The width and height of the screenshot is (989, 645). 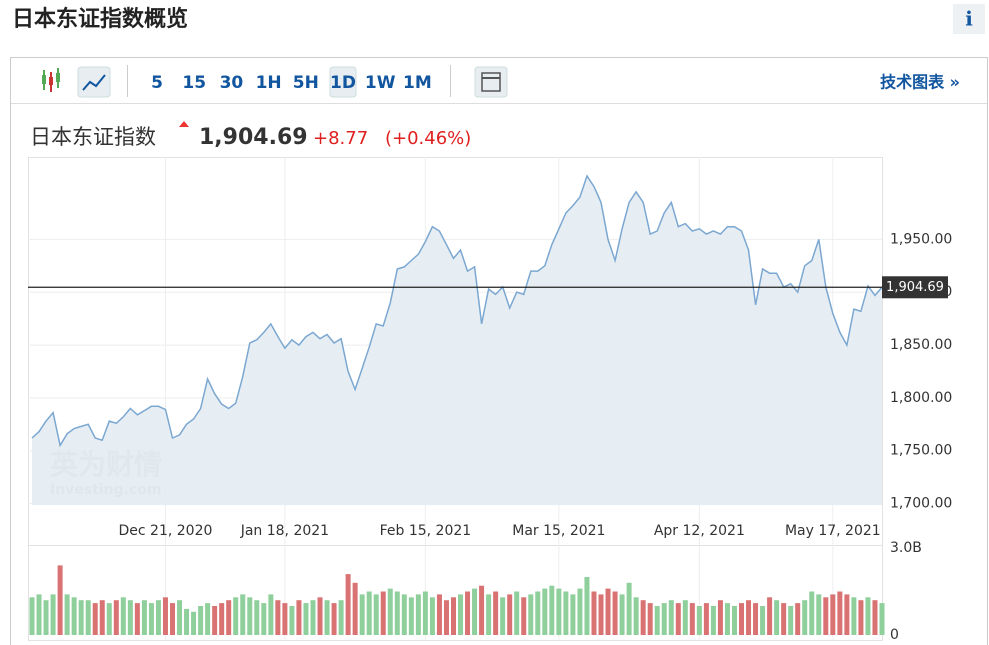 What do you see at coordinates (921, 451) in the screenshot?
I see `y-tick-label: 1,750.00` at bounding box center [921, 451].